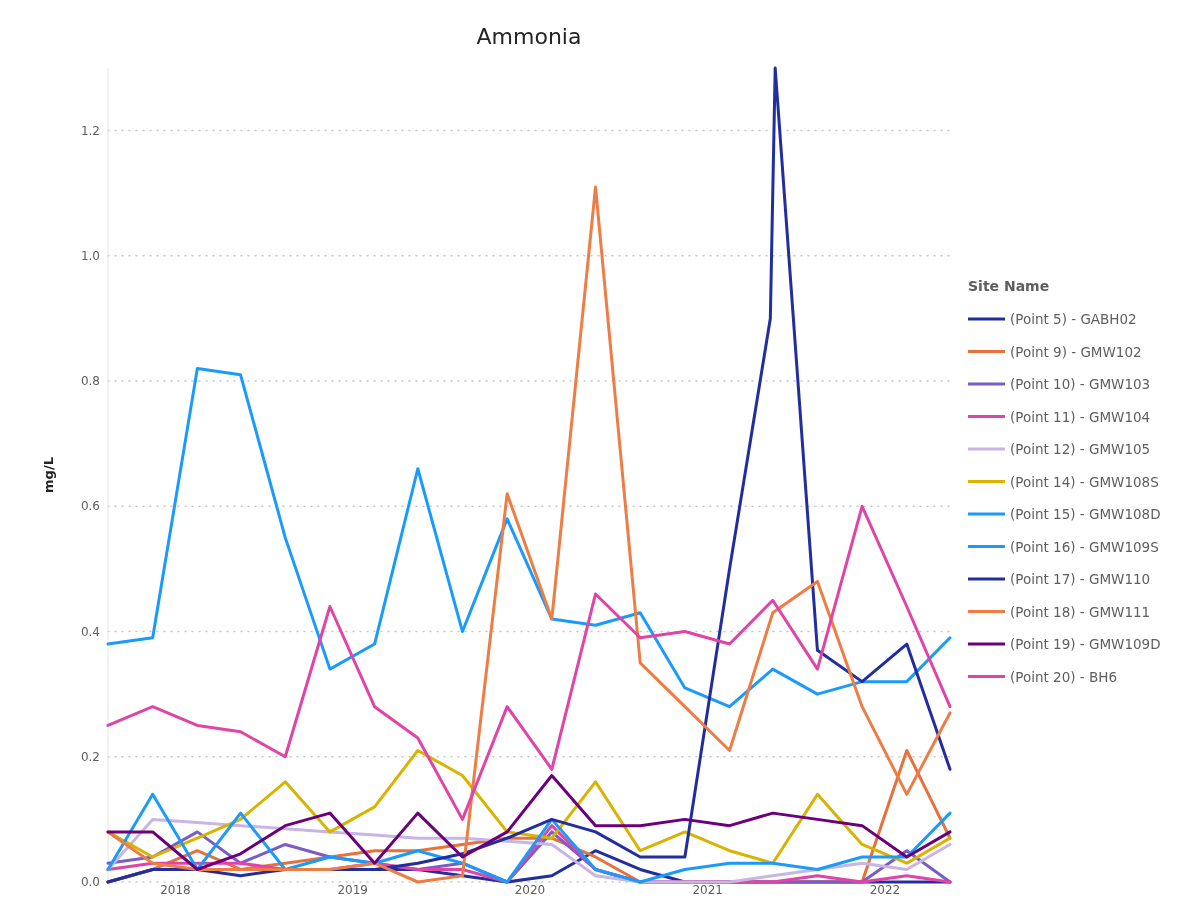 This screenshot has width=1179, height=906. Describe the element at coordinates (530, 890) in the screenshot. I see `x-tick-label: 2020` at that location.